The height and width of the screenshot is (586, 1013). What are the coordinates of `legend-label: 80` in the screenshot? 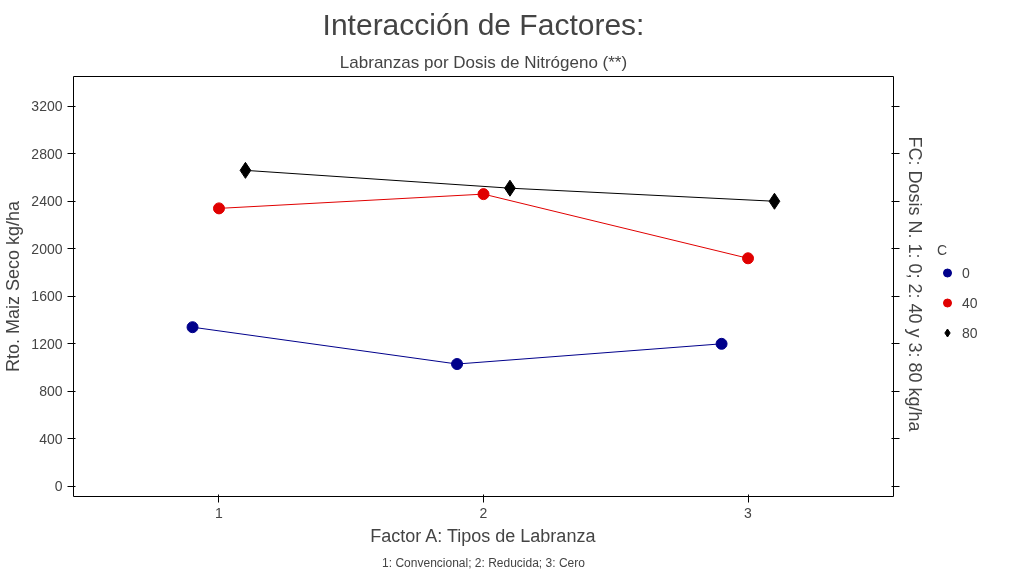 It's located at (970, 332).